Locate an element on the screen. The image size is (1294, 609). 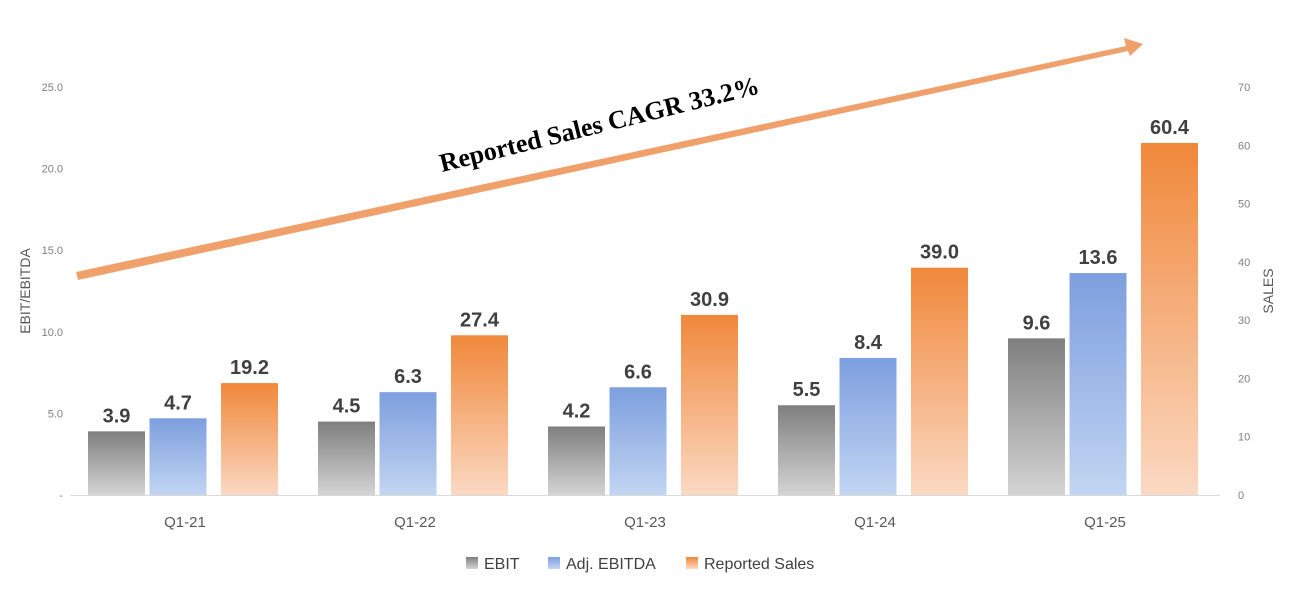
data-label: 6.3 is located at coordinates (408, 377).